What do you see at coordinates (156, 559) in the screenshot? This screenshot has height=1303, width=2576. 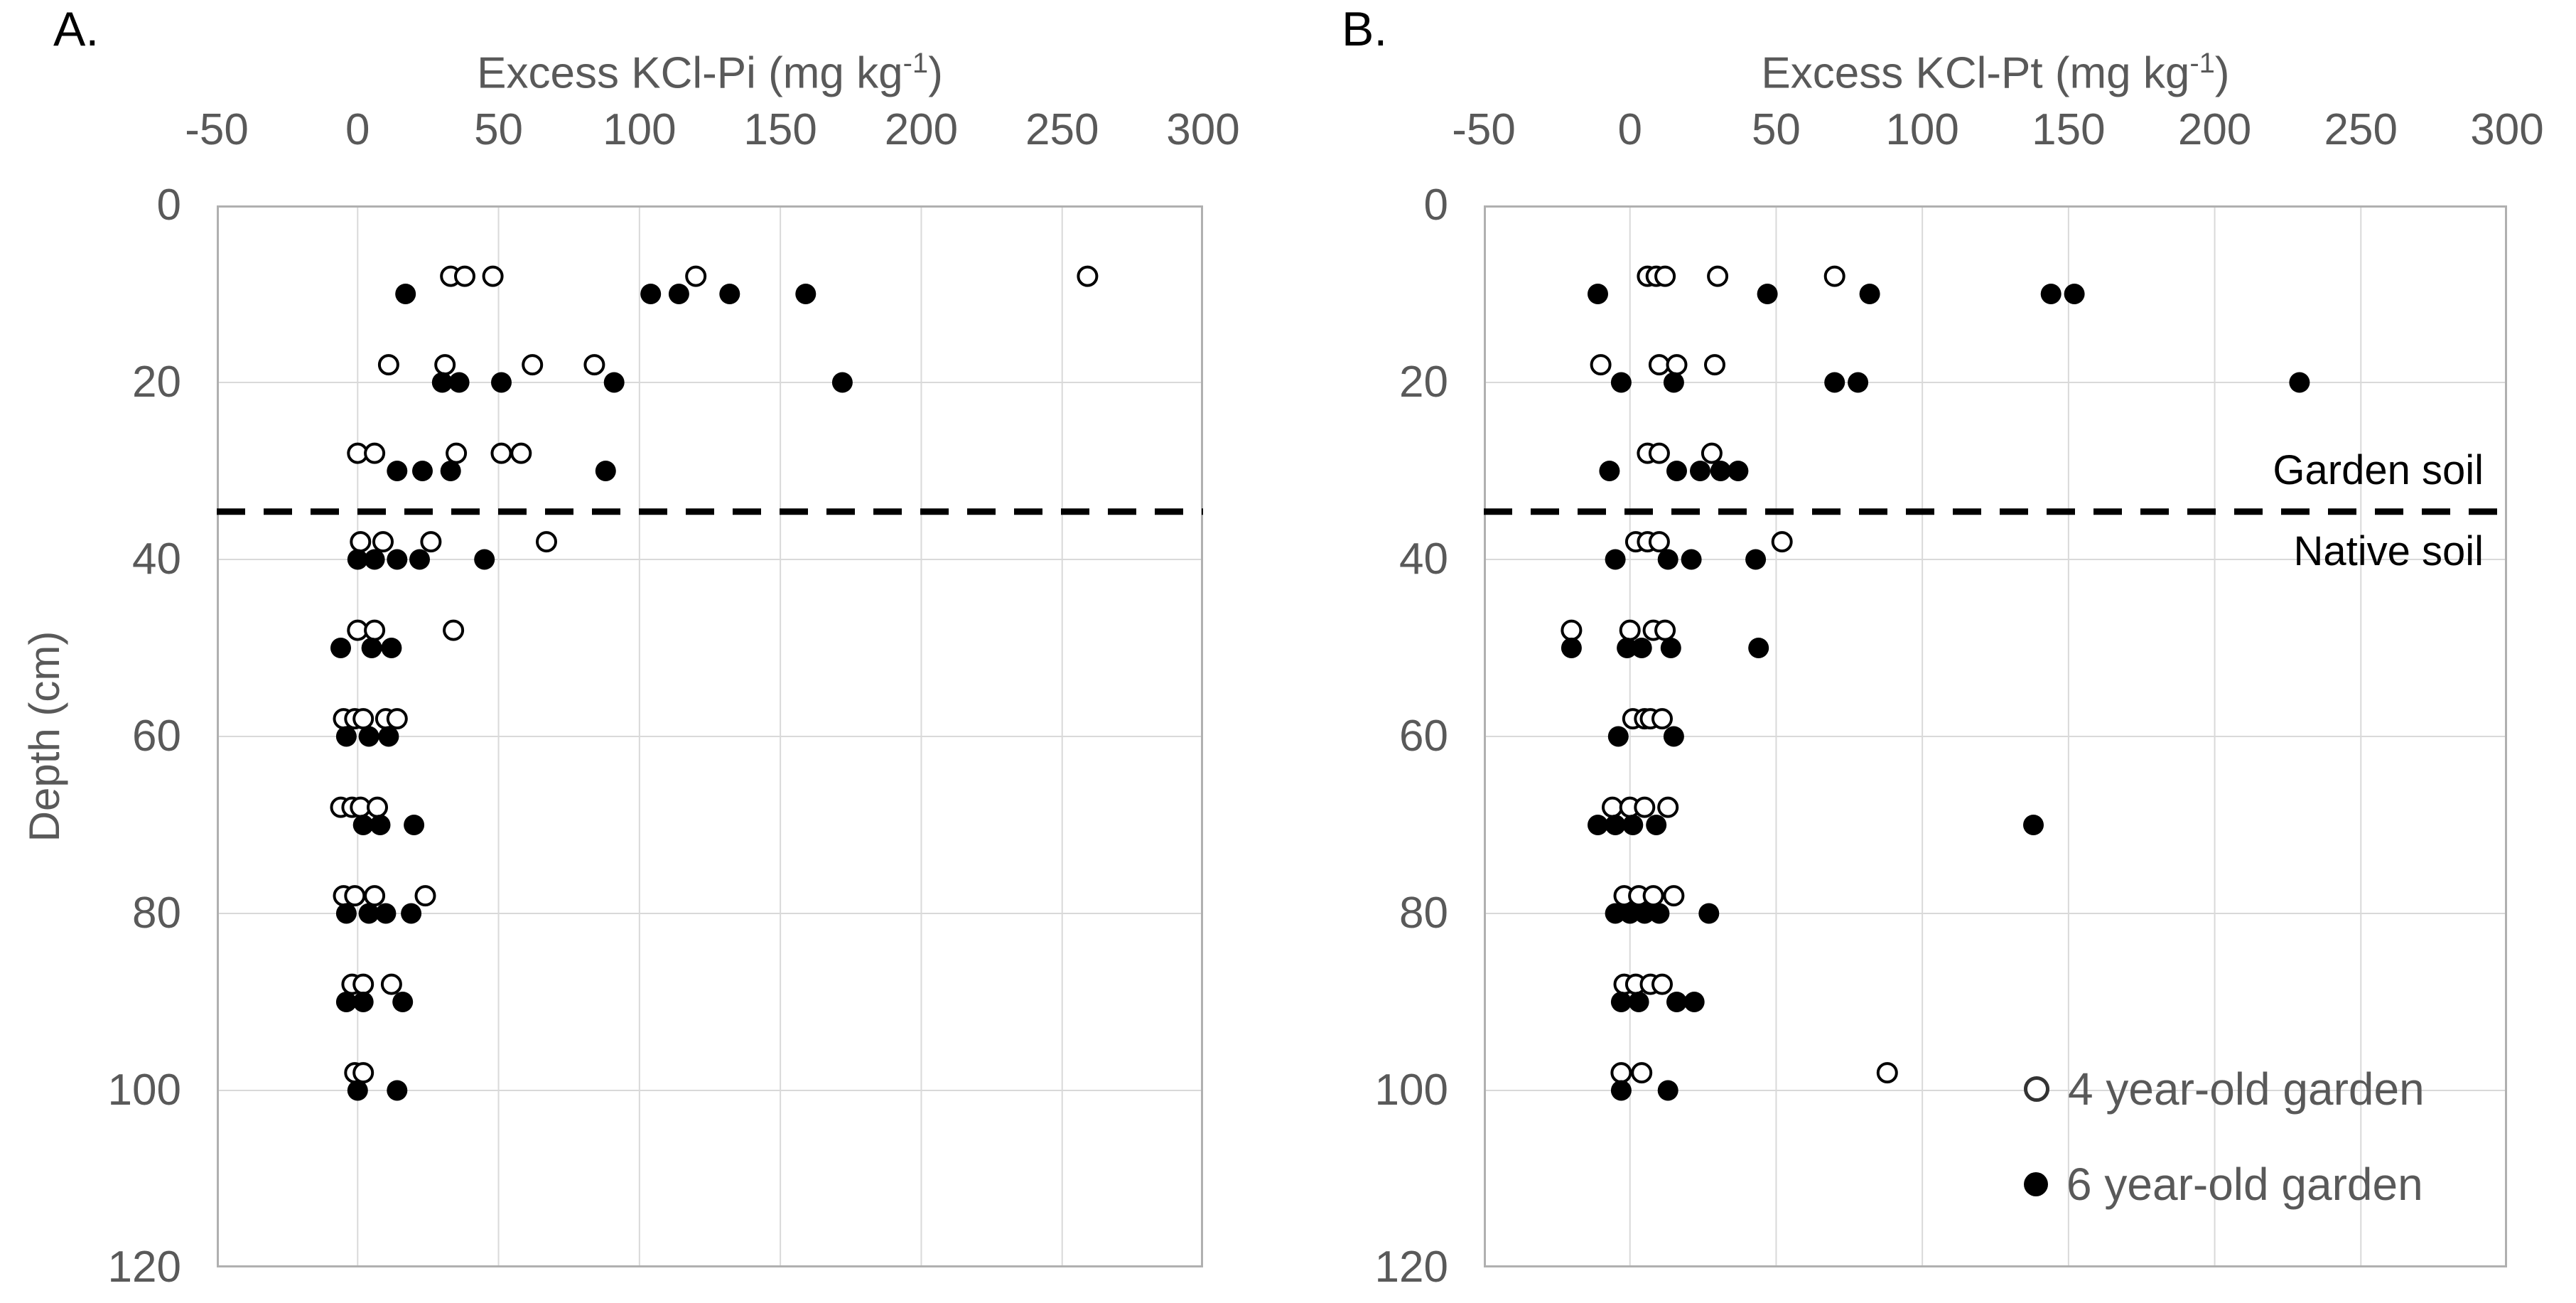 I see `y-axis-tick-label: 40` at bounding box center [156, 559].